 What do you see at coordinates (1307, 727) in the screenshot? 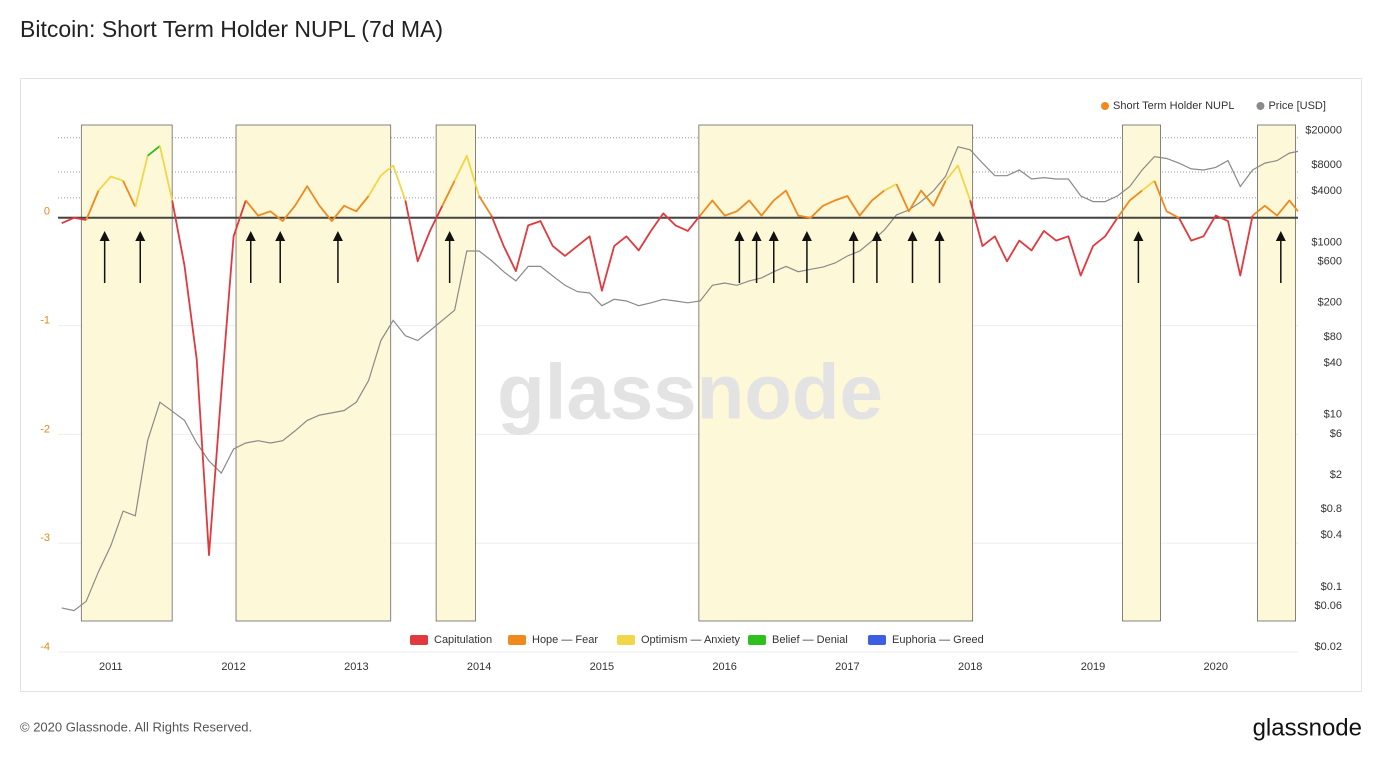
I see `logo: glassnode` at bounding box center [1307, 727].